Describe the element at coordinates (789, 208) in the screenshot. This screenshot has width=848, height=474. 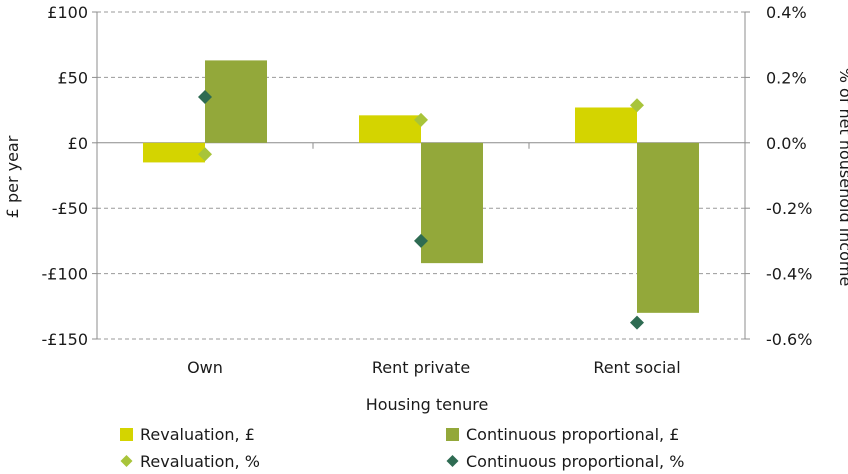
I see `y2-tick-label: -0.2%` at that location.